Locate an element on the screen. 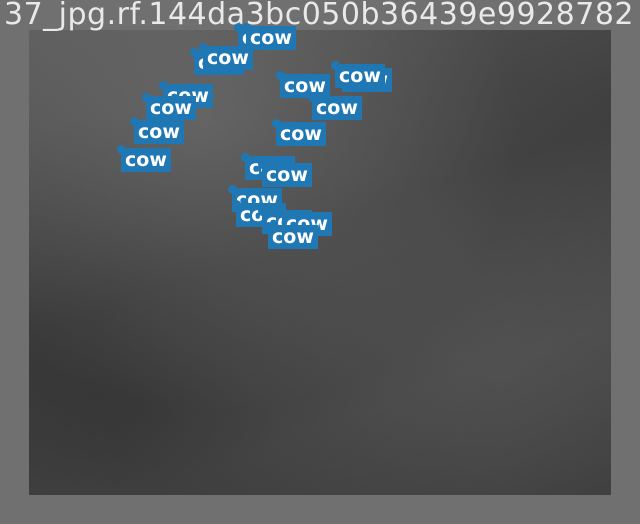  image-filename-caption: 37_jpg.rf.144da3bc050b36439e9928782 is located at coordinates (319, 16).